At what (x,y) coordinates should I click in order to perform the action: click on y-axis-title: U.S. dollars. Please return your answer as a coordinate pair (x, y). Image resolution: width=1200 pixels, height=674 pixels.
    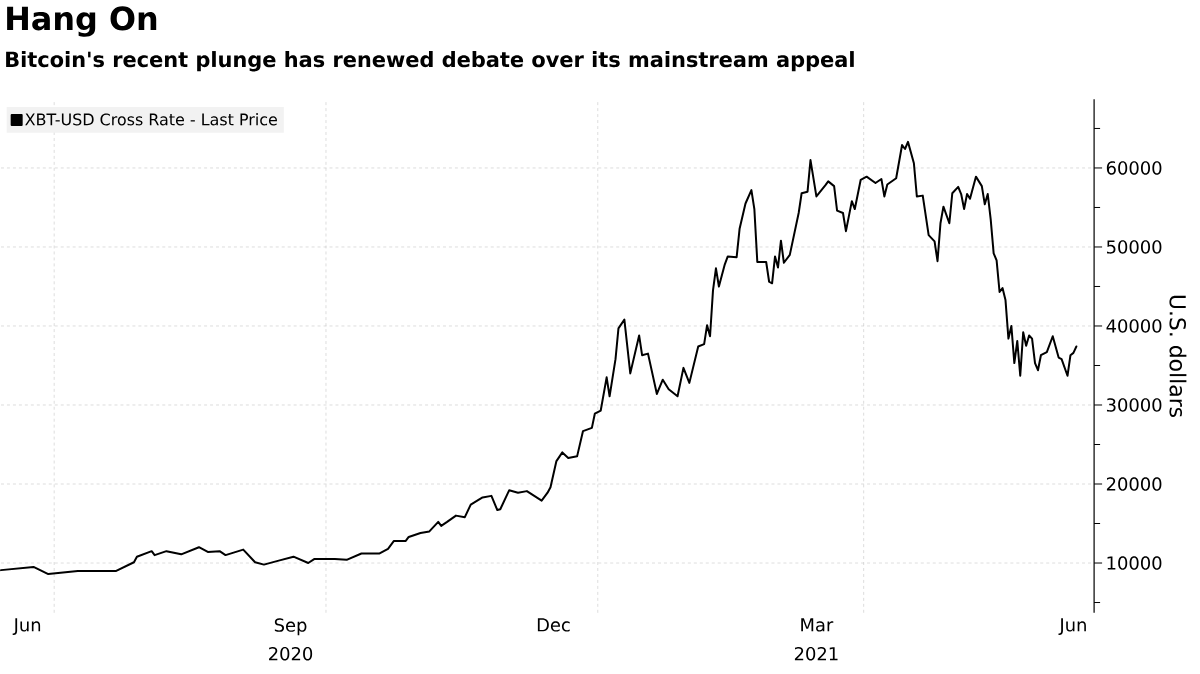
    Looking at the image, I should click on (1178, 356).